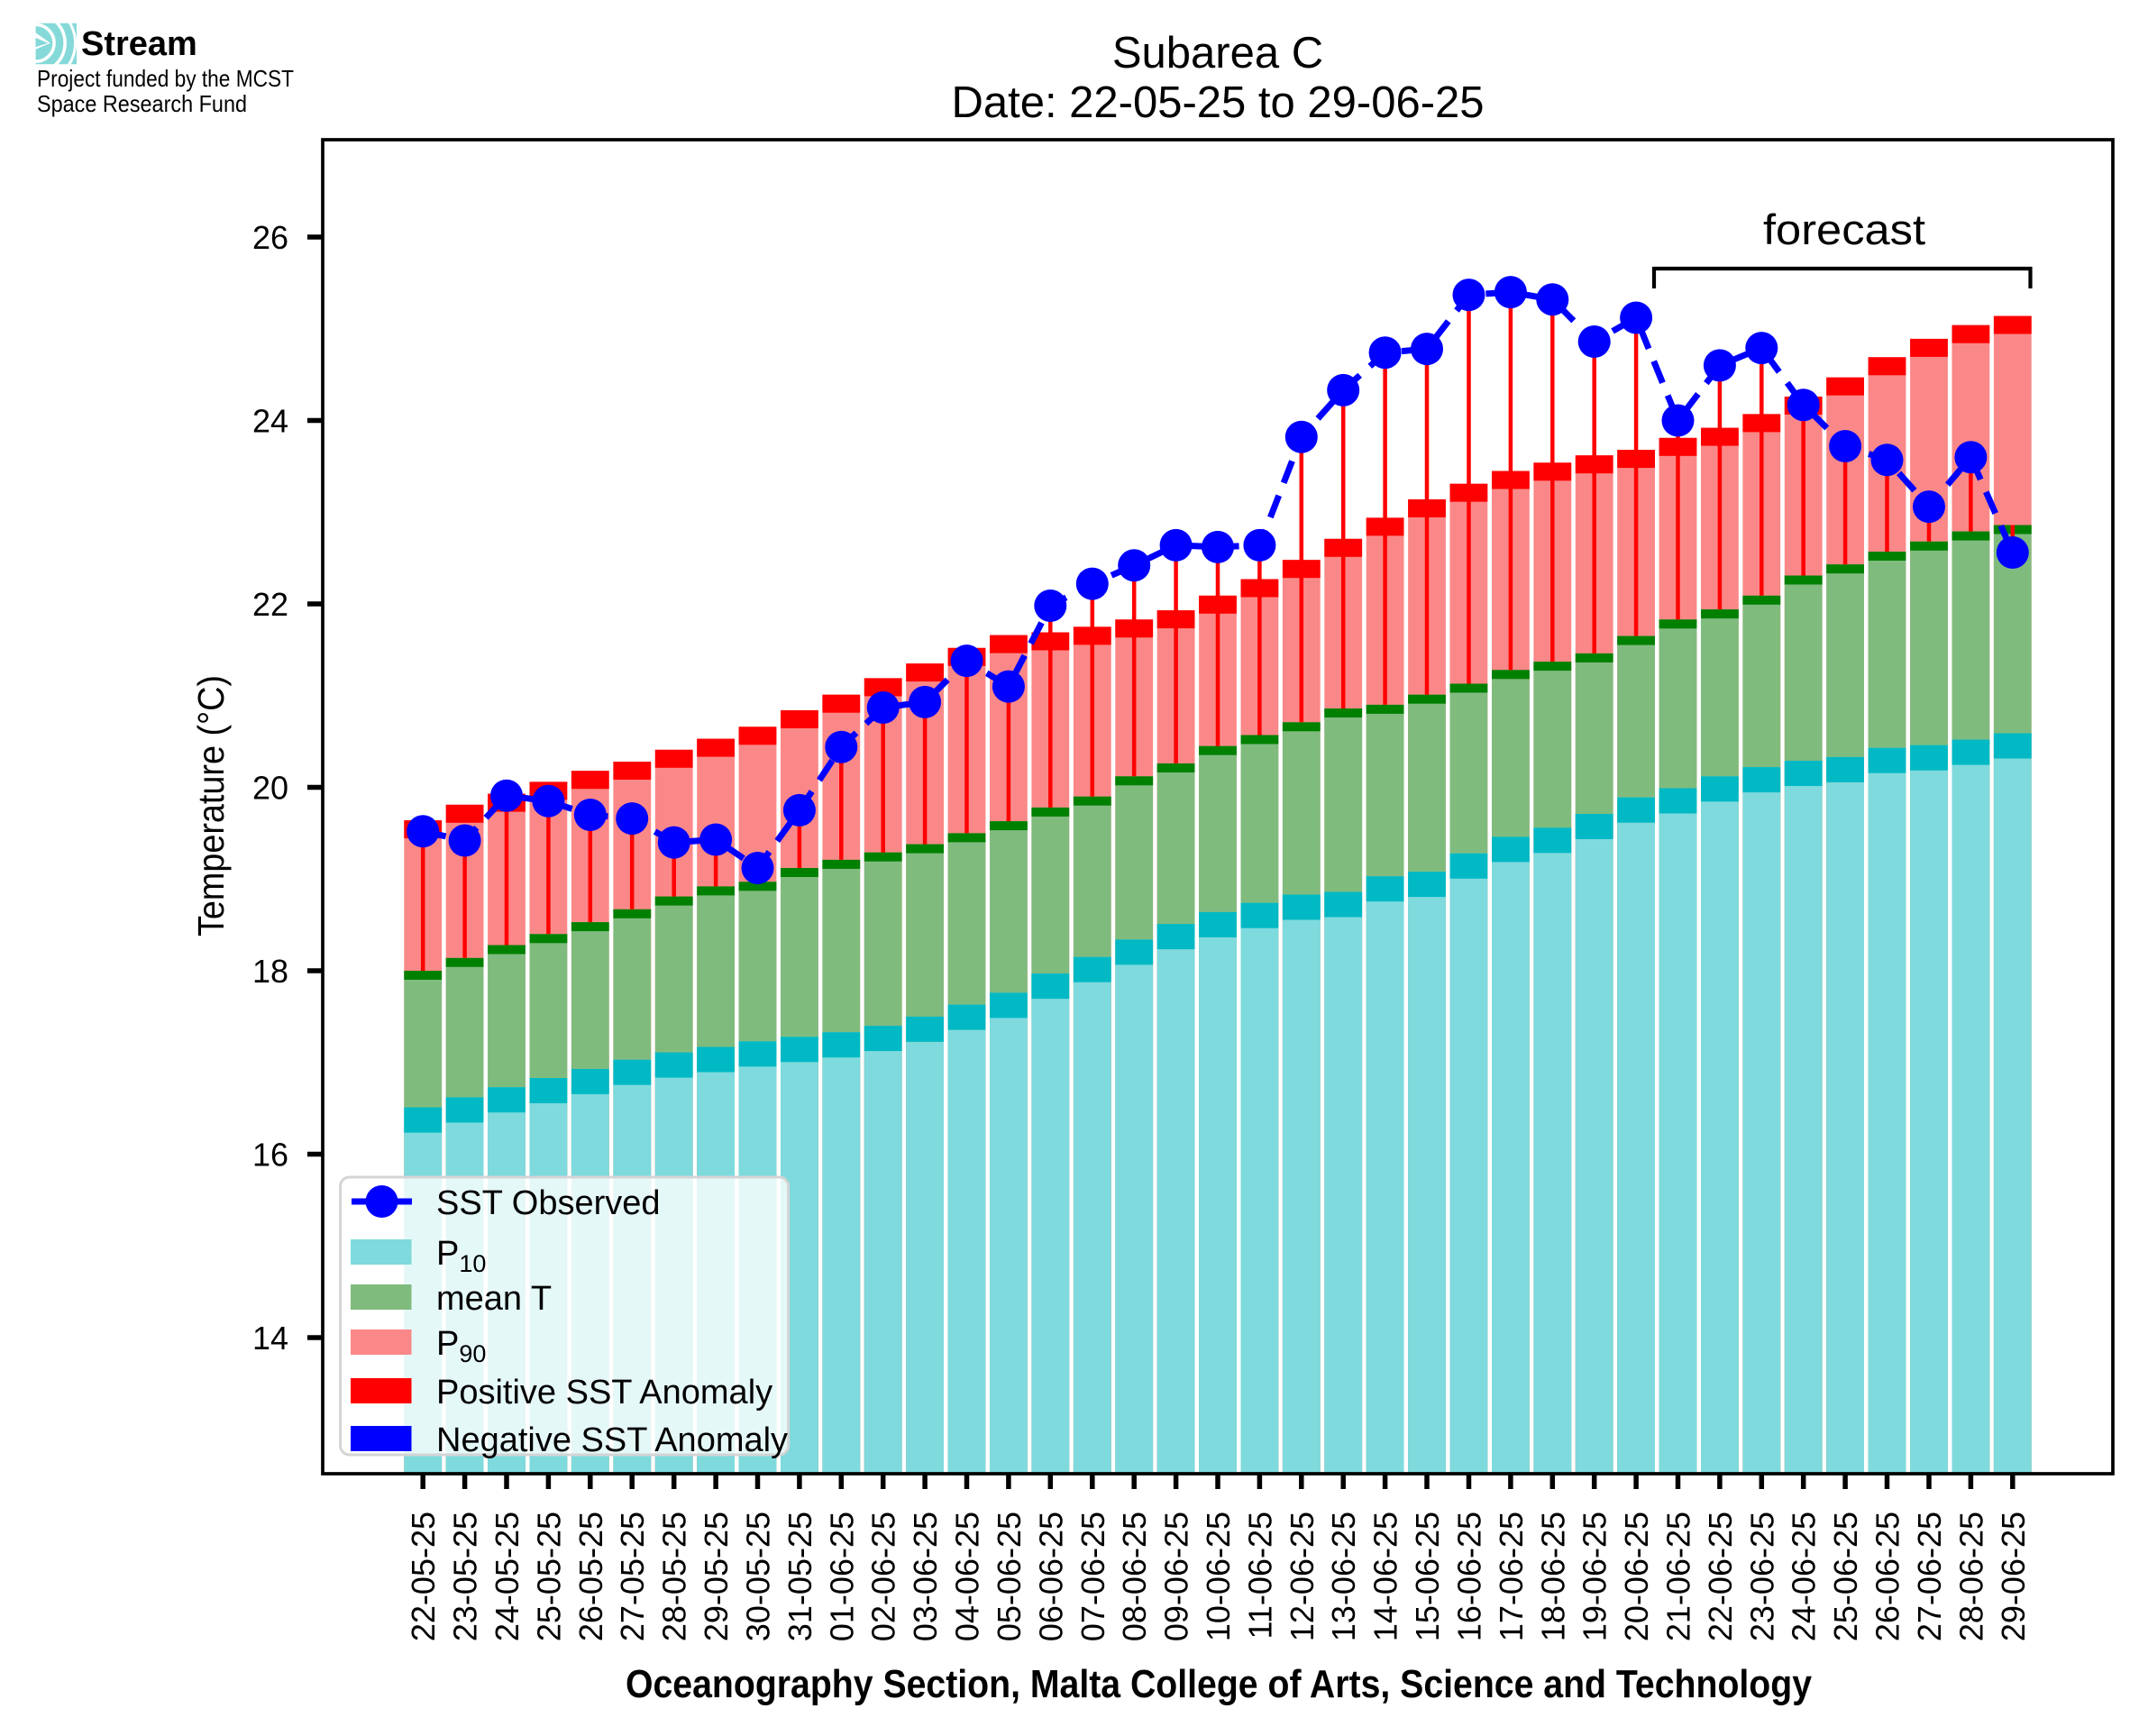 The image size is (2148, 1736). What do you see at coordinates (590, 1576) in the screenshot?
I see `svg-text: 26-05-25` at bounding box center [590, 1576].